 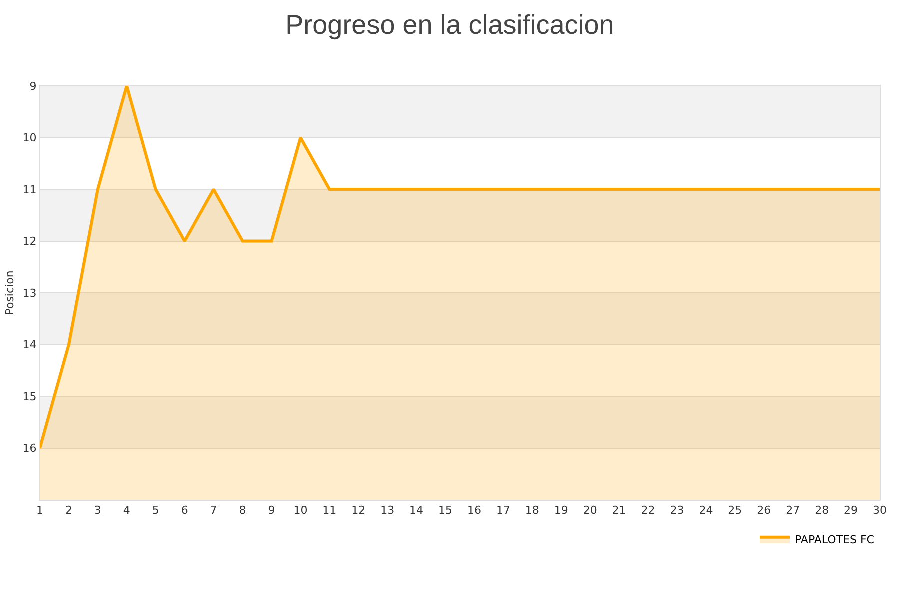 I want to click on x-tick-label: 2, so click(x=68, y=511).